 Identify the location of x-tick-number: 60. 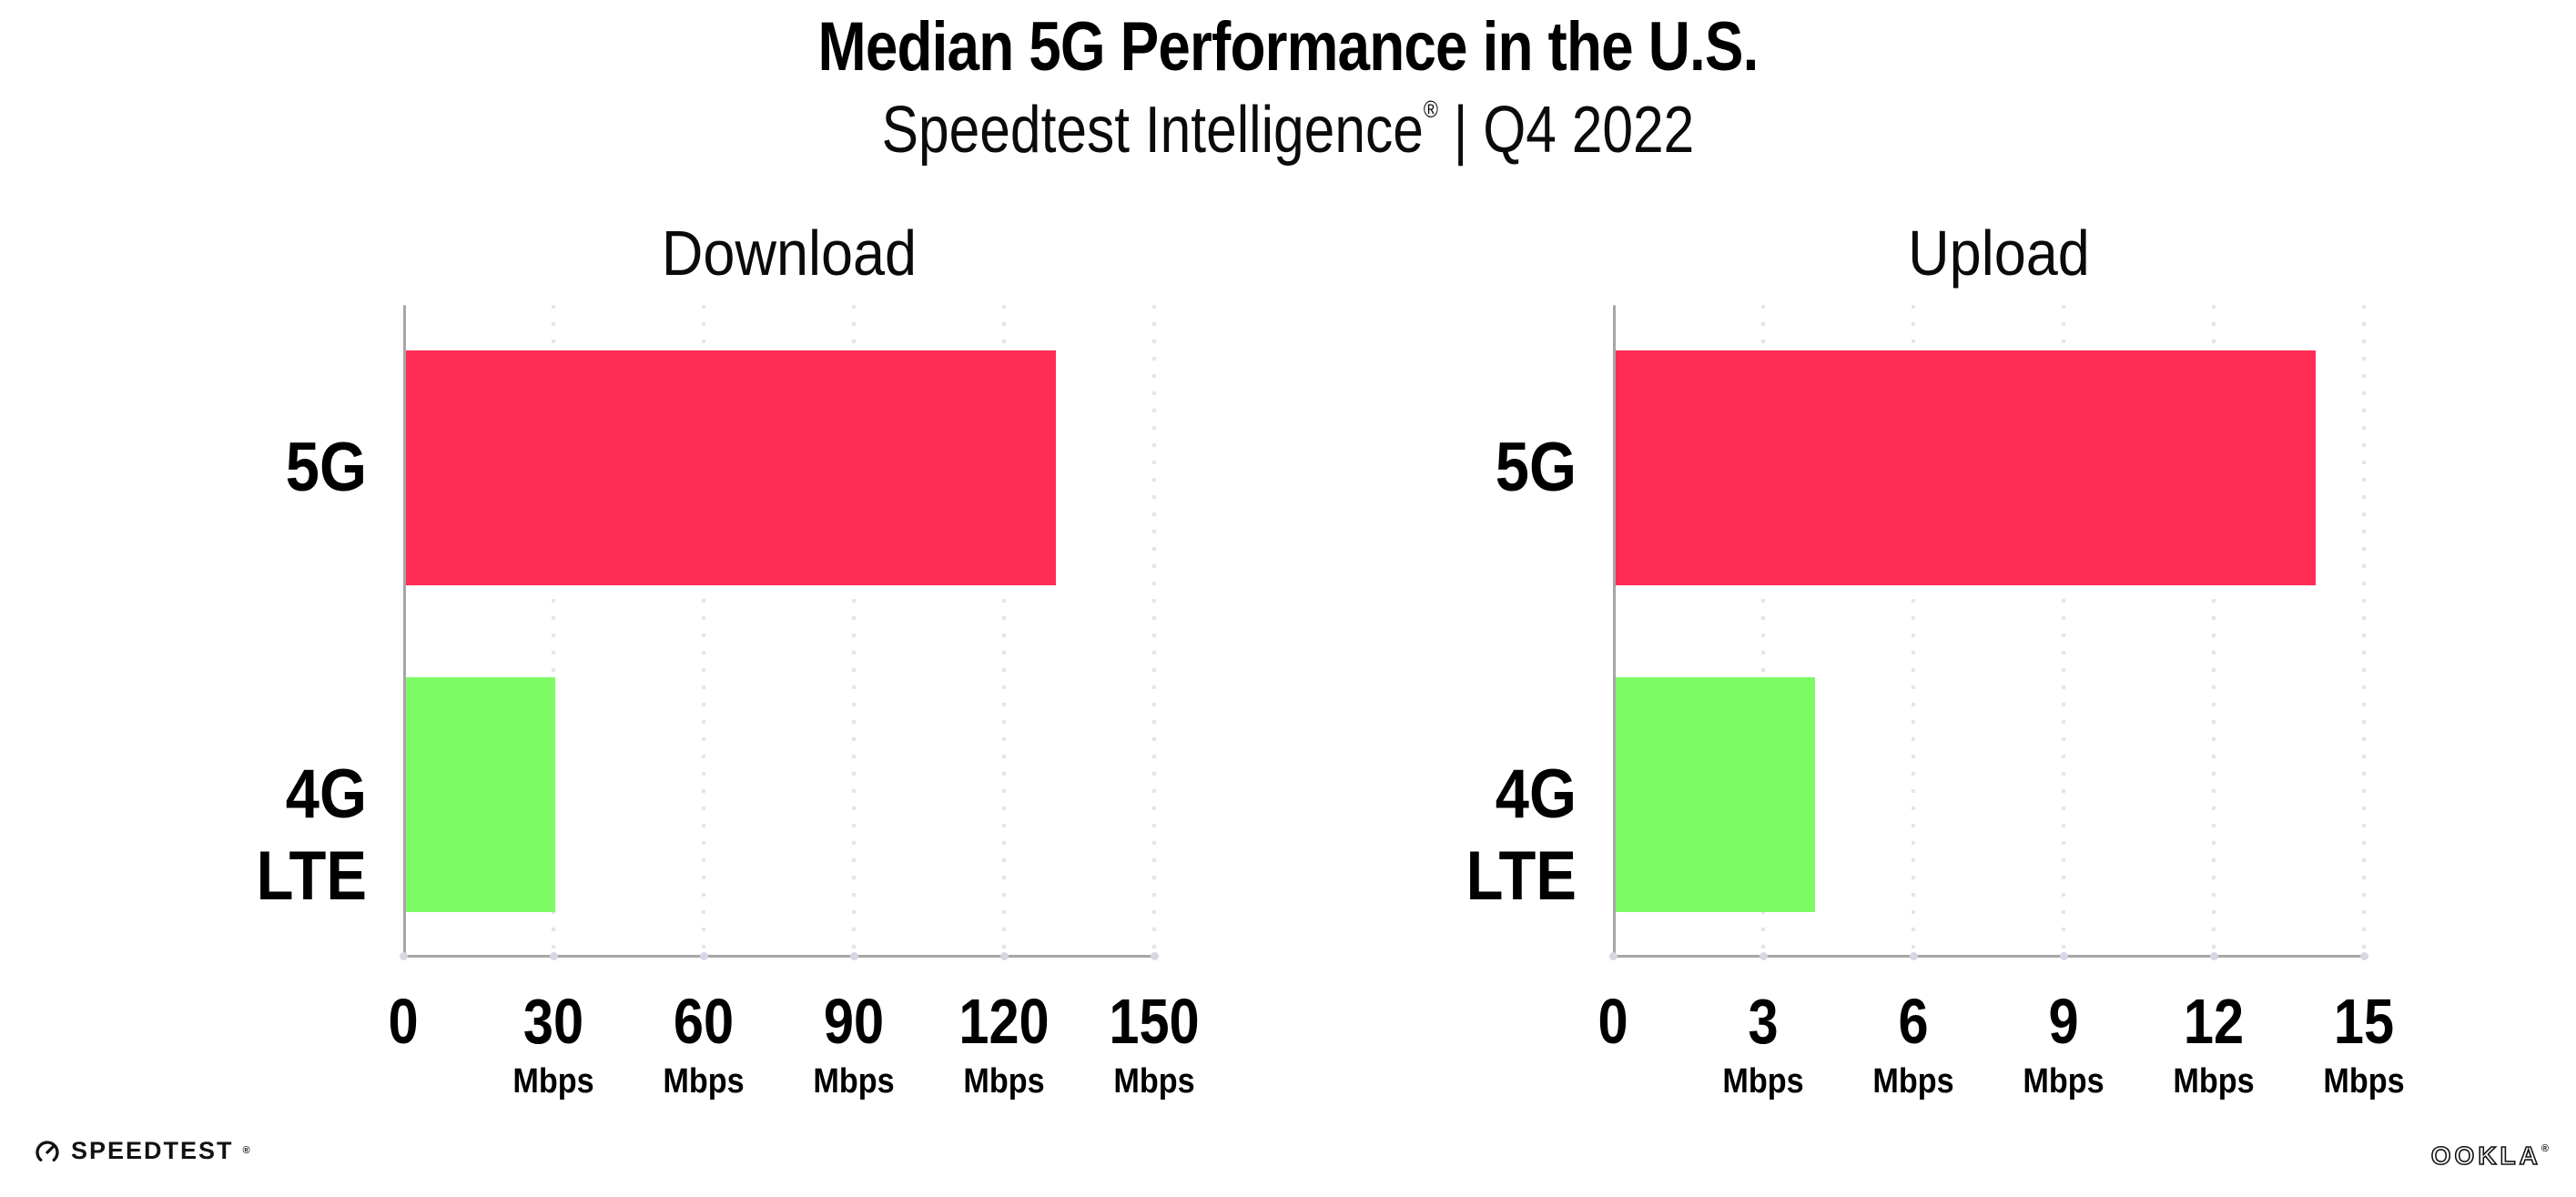
(704, 1021).